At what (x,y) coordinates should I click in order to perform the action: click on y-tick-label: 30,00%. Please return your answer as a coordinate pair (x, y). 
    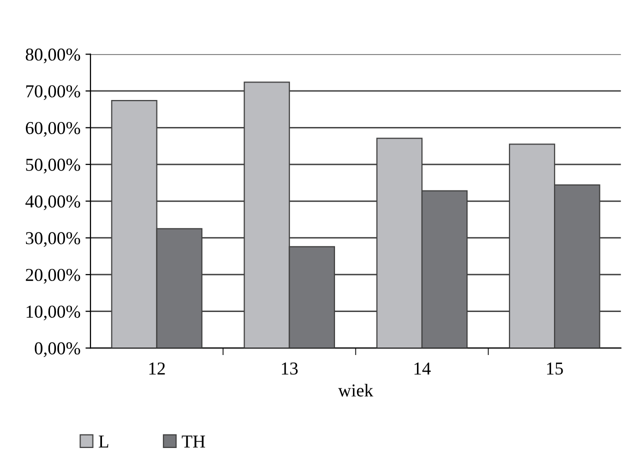
    Looking at the image, I should click on (53, 239).